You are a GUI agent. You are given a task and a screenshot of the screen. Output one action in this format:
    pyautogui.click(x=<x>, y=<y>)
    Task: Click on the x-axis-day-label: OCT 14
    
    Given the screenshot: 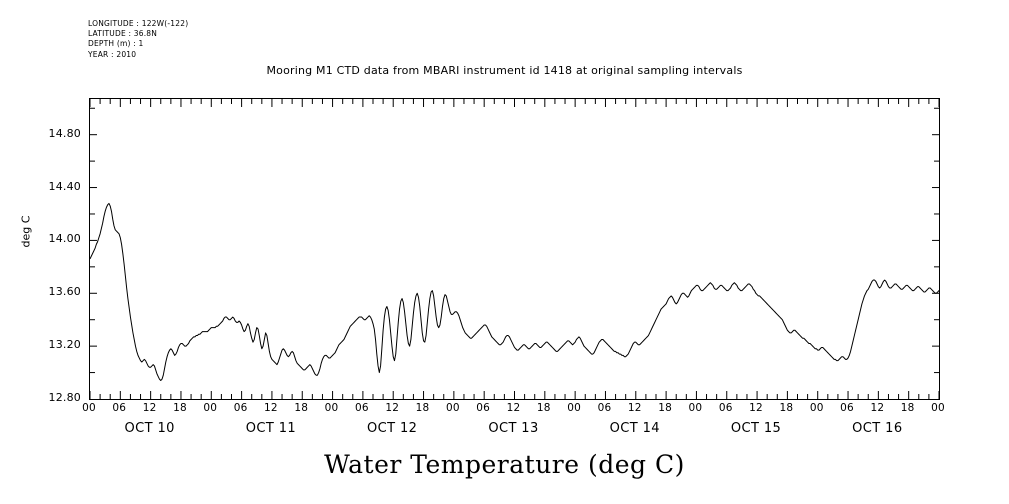 What is the action you would take?
    pyautogui.click(x=634, y=428)
    